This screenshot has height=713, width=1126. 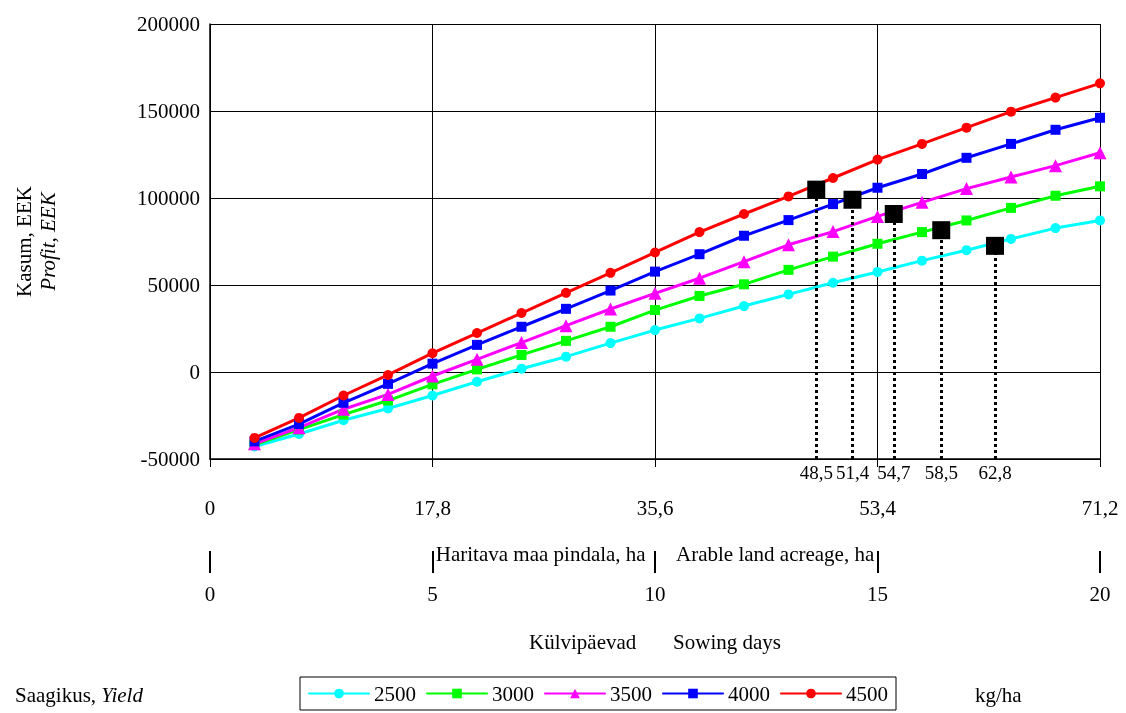 I want to click on x-tick-label: 53,4, so click(x=878, y=507).